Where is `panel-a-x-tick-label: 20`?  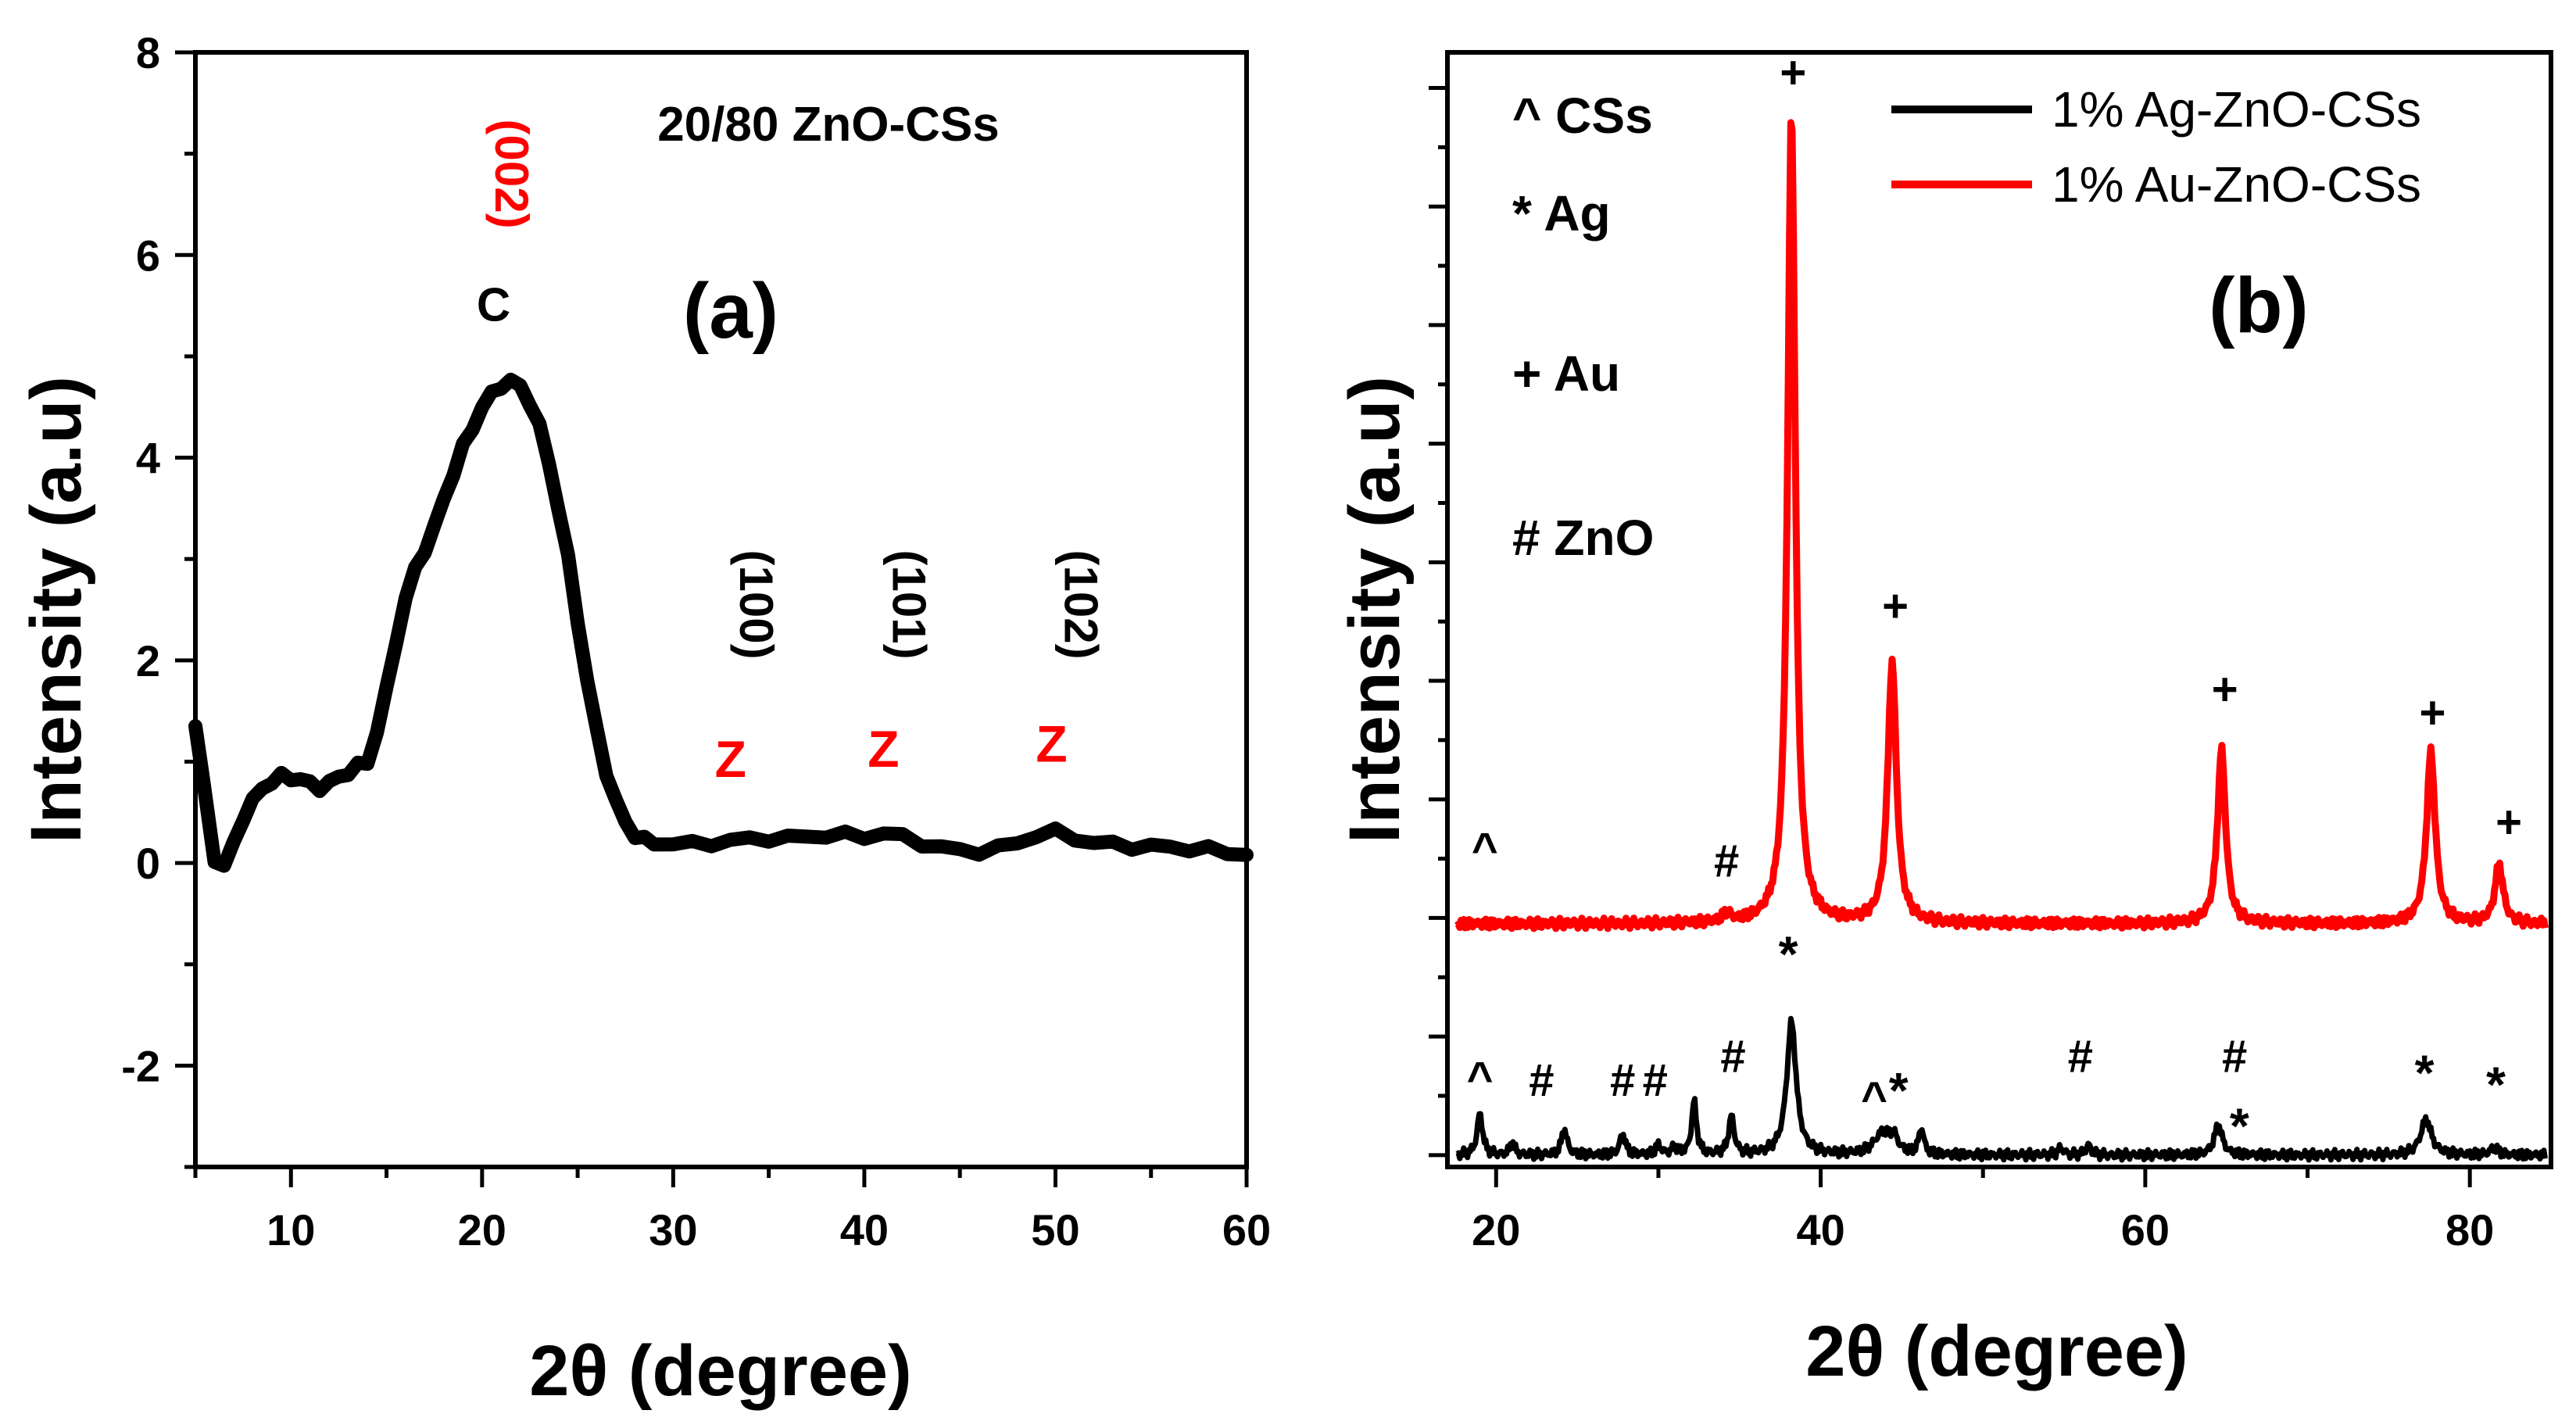 panel-a-x-tick-label: 20 is located at coordinates (482, 1230).